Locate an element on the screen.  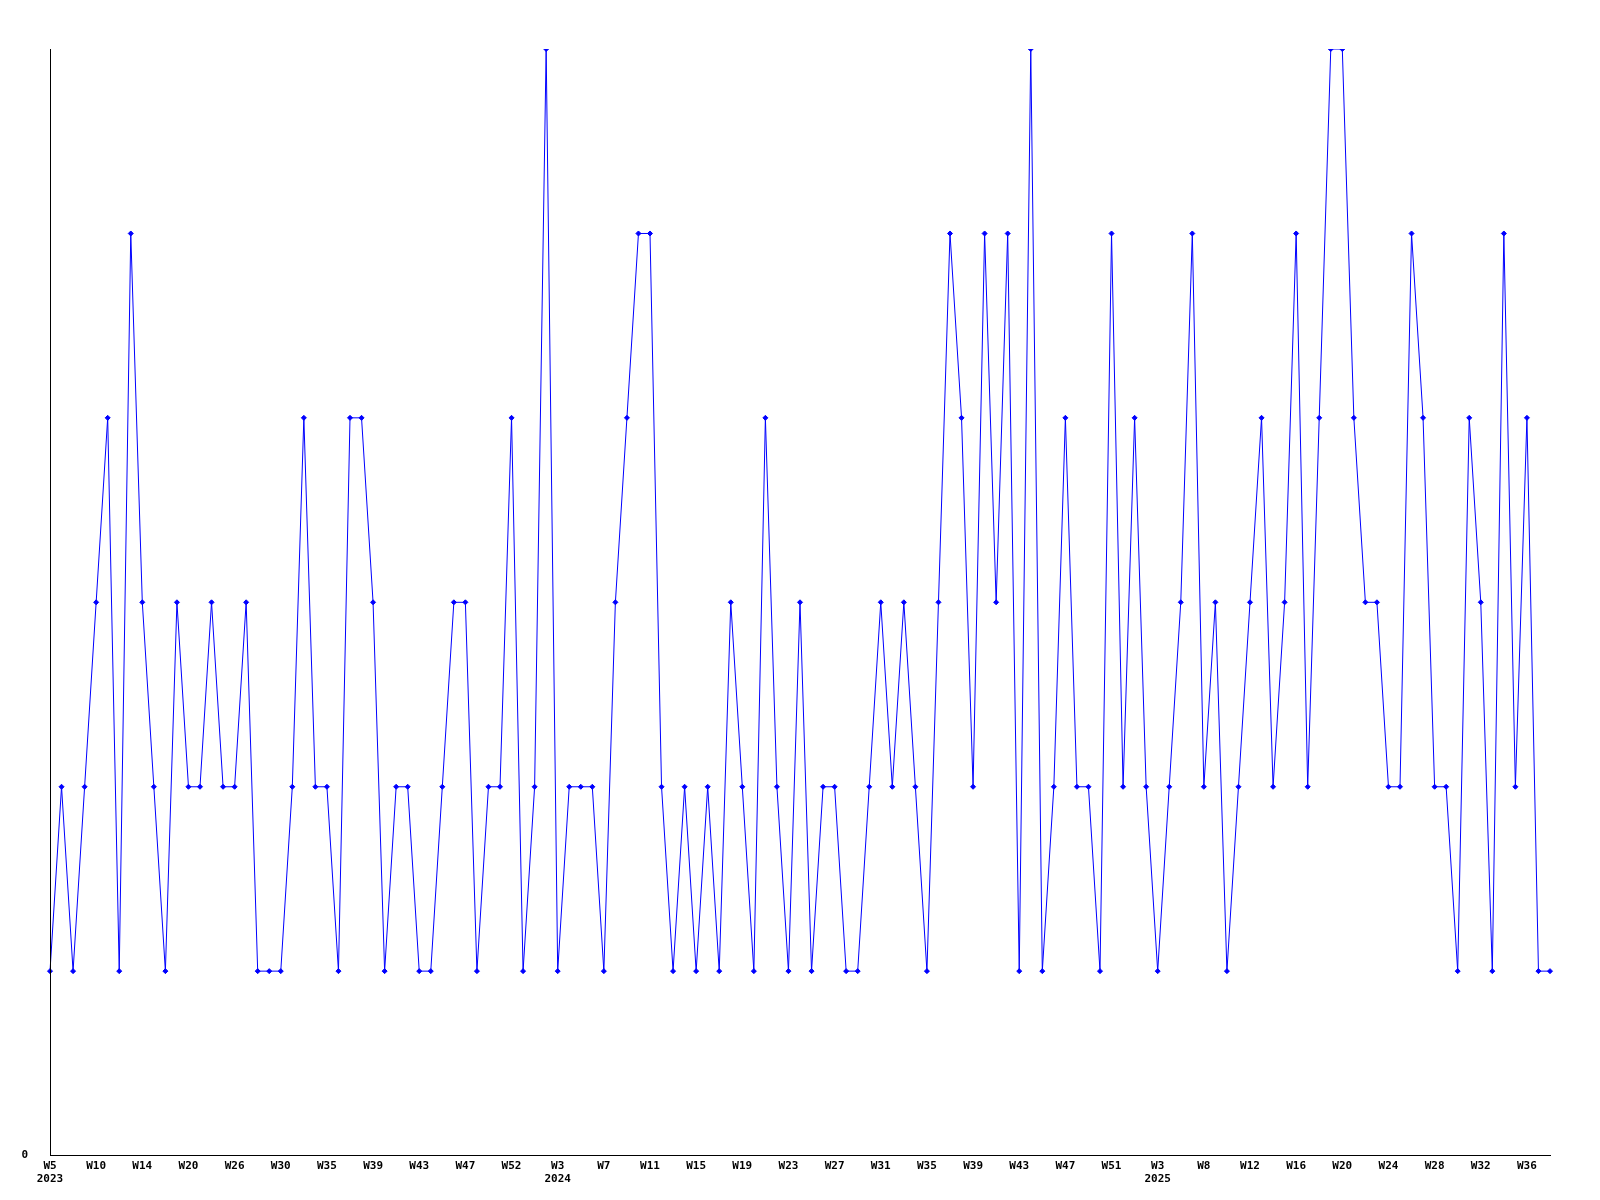
x-tick-label: W52 is located at coordinates (511, 1166).